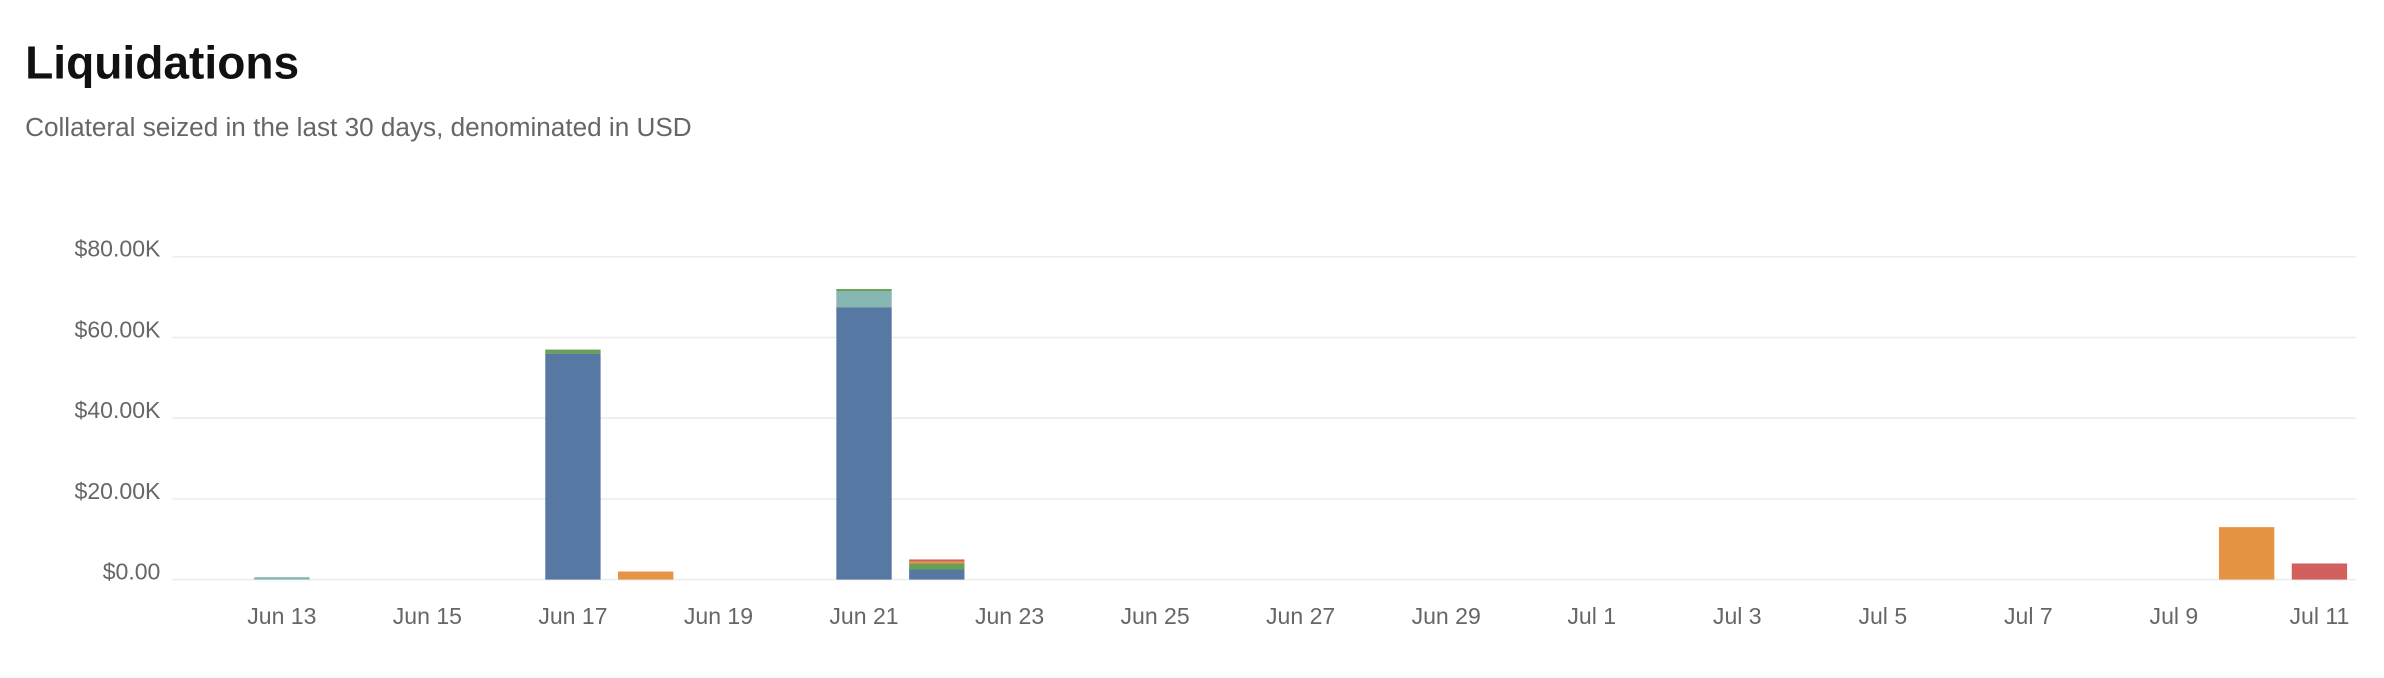  Describe the element at coordinates (863, 616) in the screenshot. I see `x-tick-label: Jun 21` at that location.